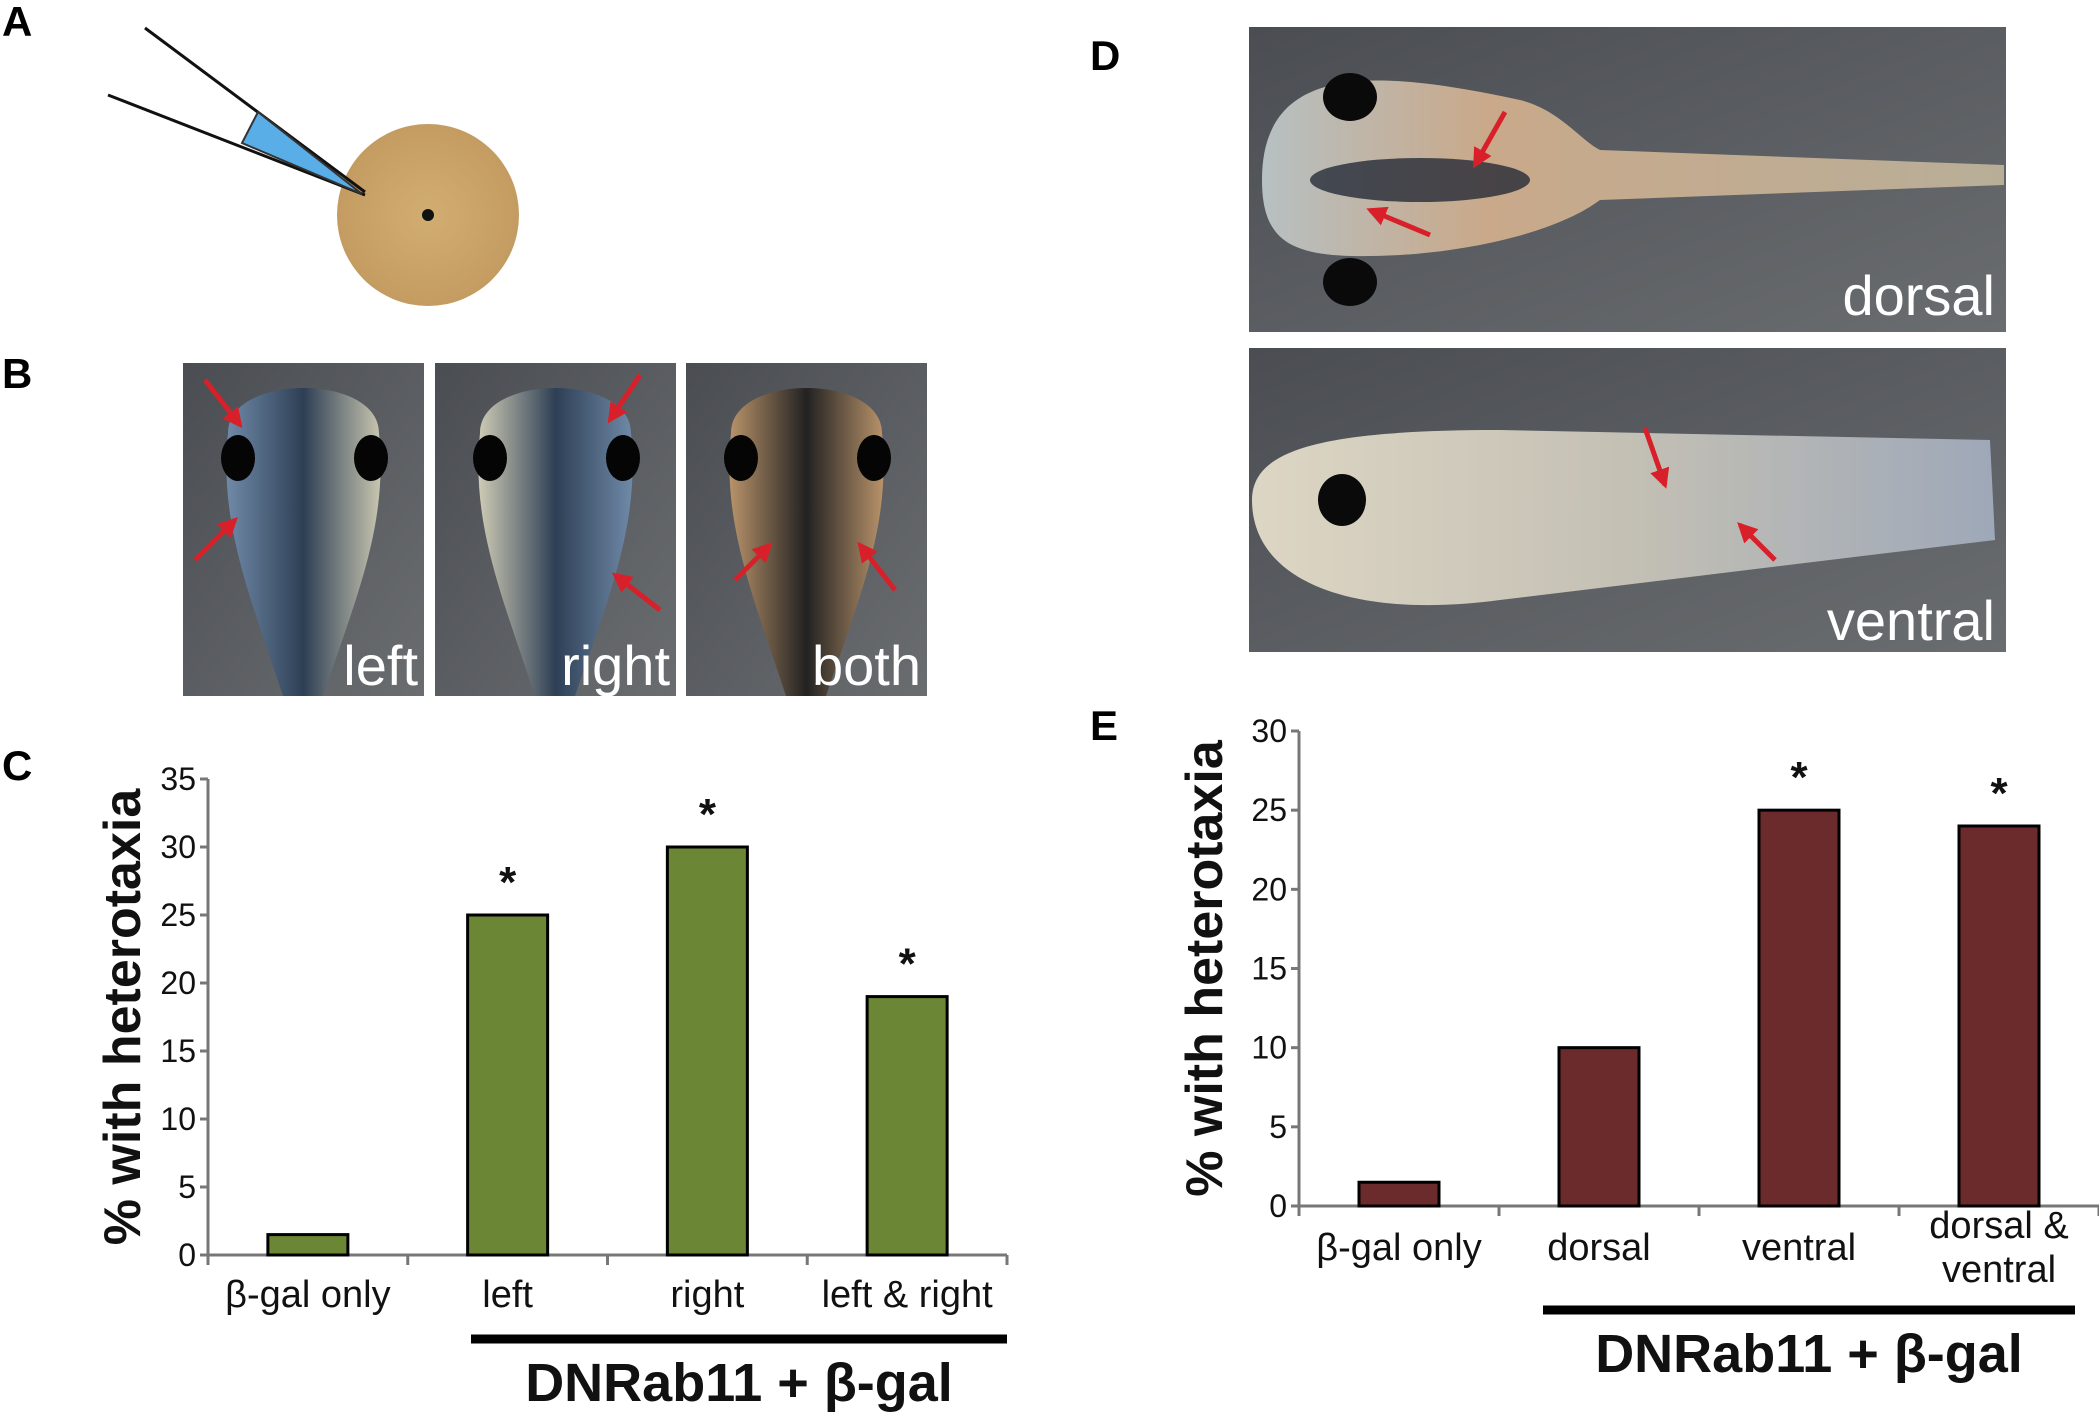  I want to click on y-tick-label: 35, so click(178, 779).